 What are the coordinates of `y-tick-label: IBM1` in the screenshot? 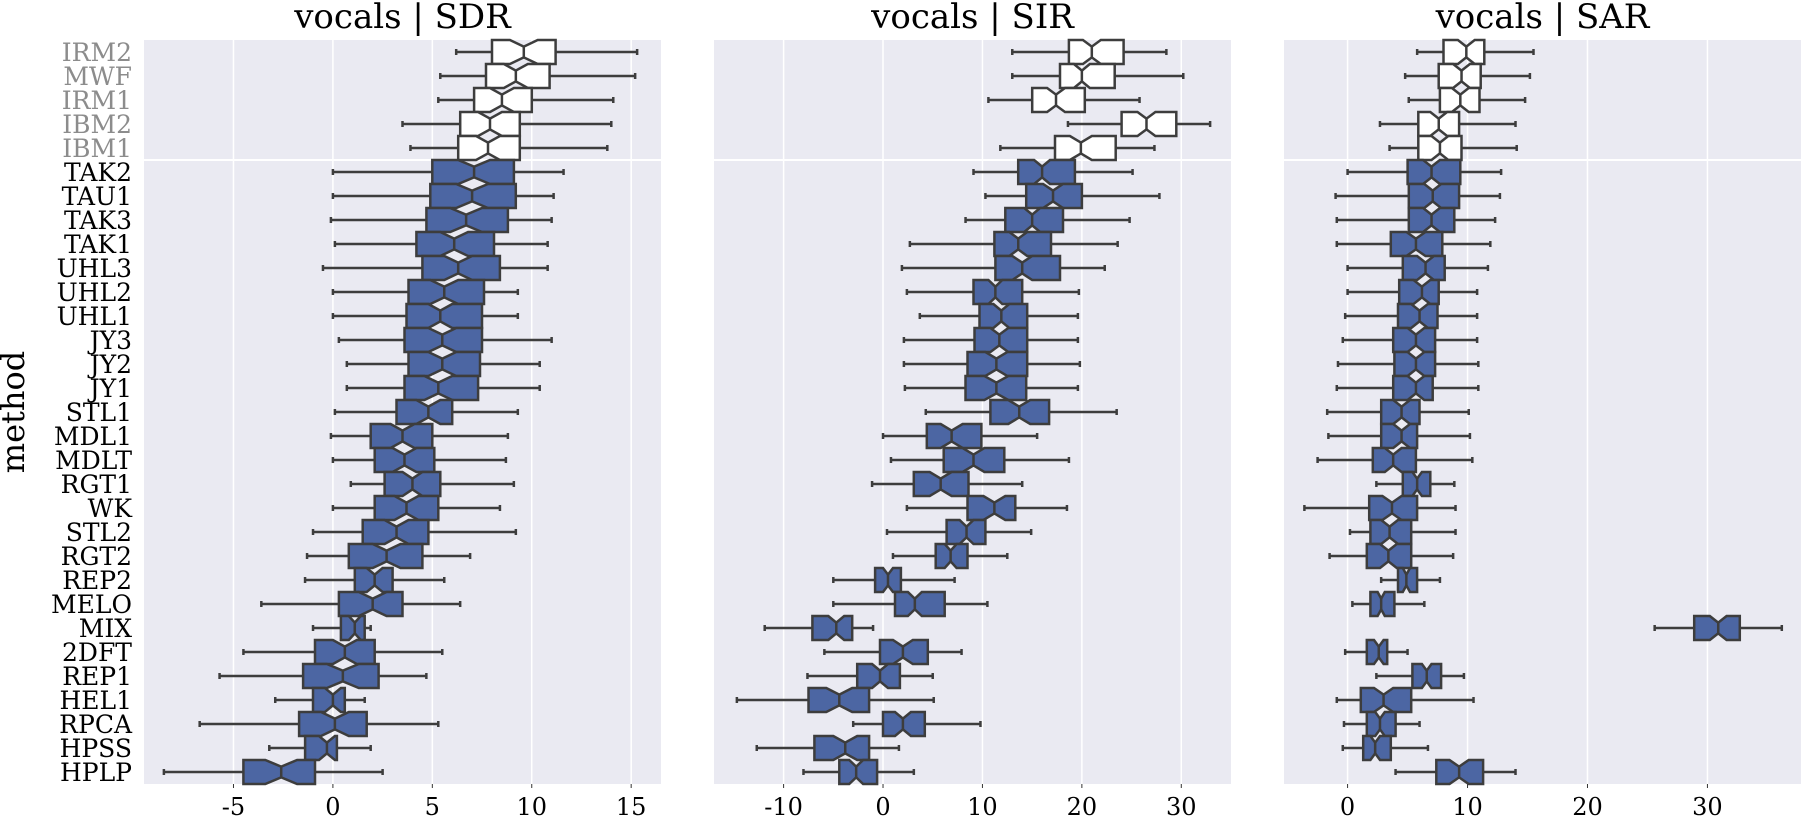 It's located at (97, 148).